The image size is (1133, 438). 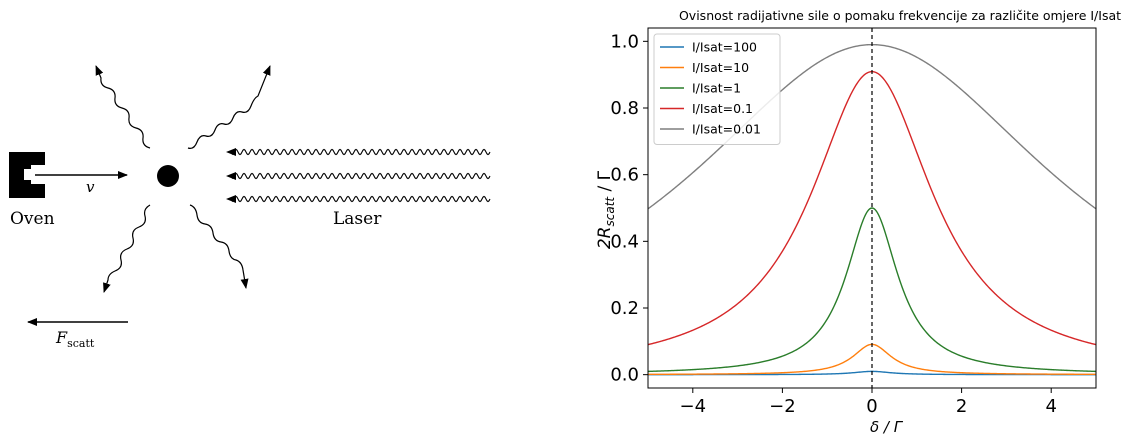 What do you see at coordinates (624, 41) in the screenshot?
I see `y-tick-label: 1.0` at bounding box center [624, 41].